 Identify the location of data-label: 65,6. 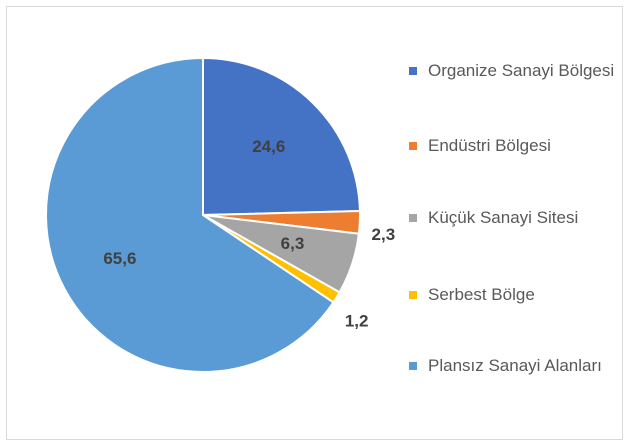
(119, 258).